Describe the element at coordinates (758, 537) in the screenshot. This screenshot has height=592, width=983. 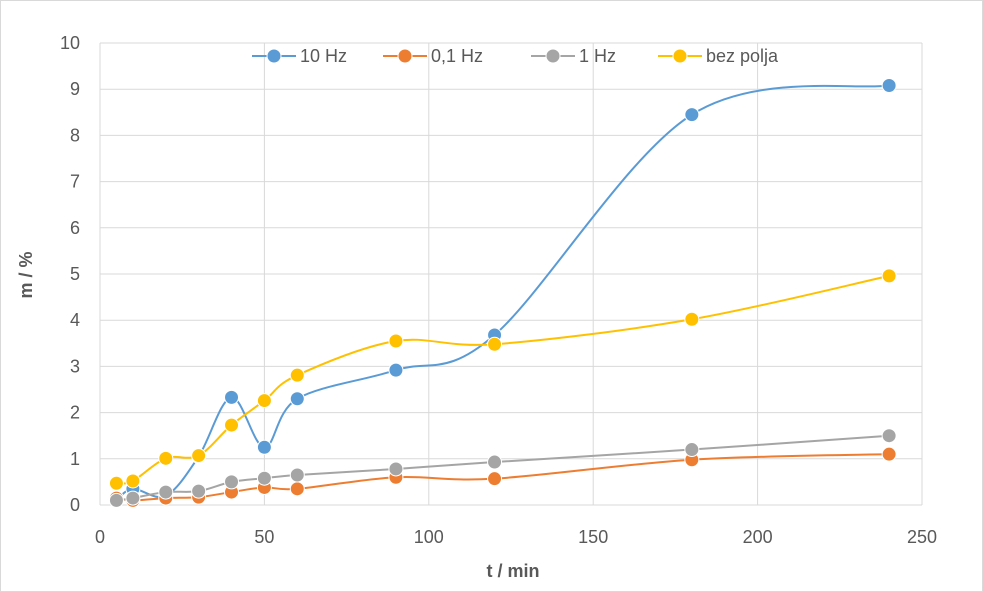
I see `x-tick-label: 200` at that location.